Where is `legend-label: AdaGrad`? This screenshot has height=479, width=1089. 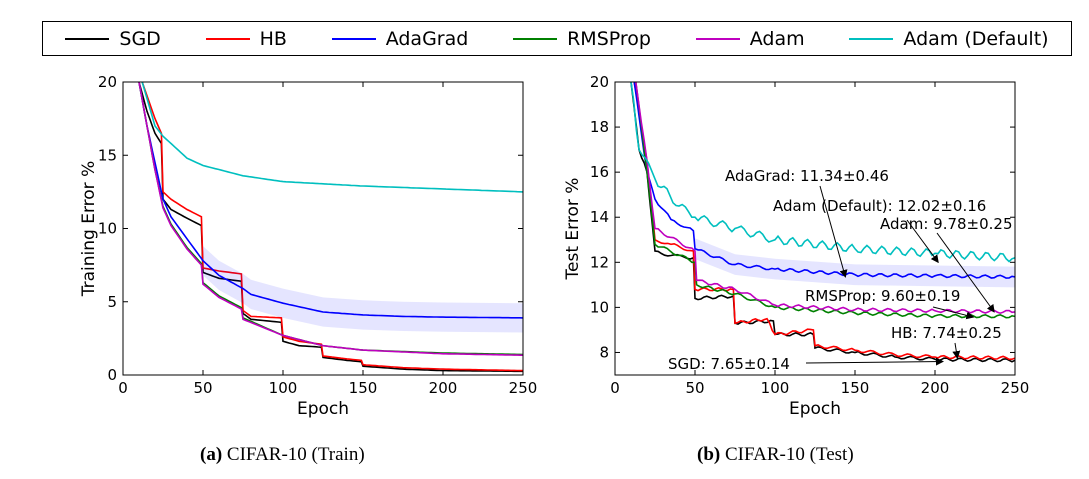
legend-label: AdaGrad is located at coordinates (427, 38).